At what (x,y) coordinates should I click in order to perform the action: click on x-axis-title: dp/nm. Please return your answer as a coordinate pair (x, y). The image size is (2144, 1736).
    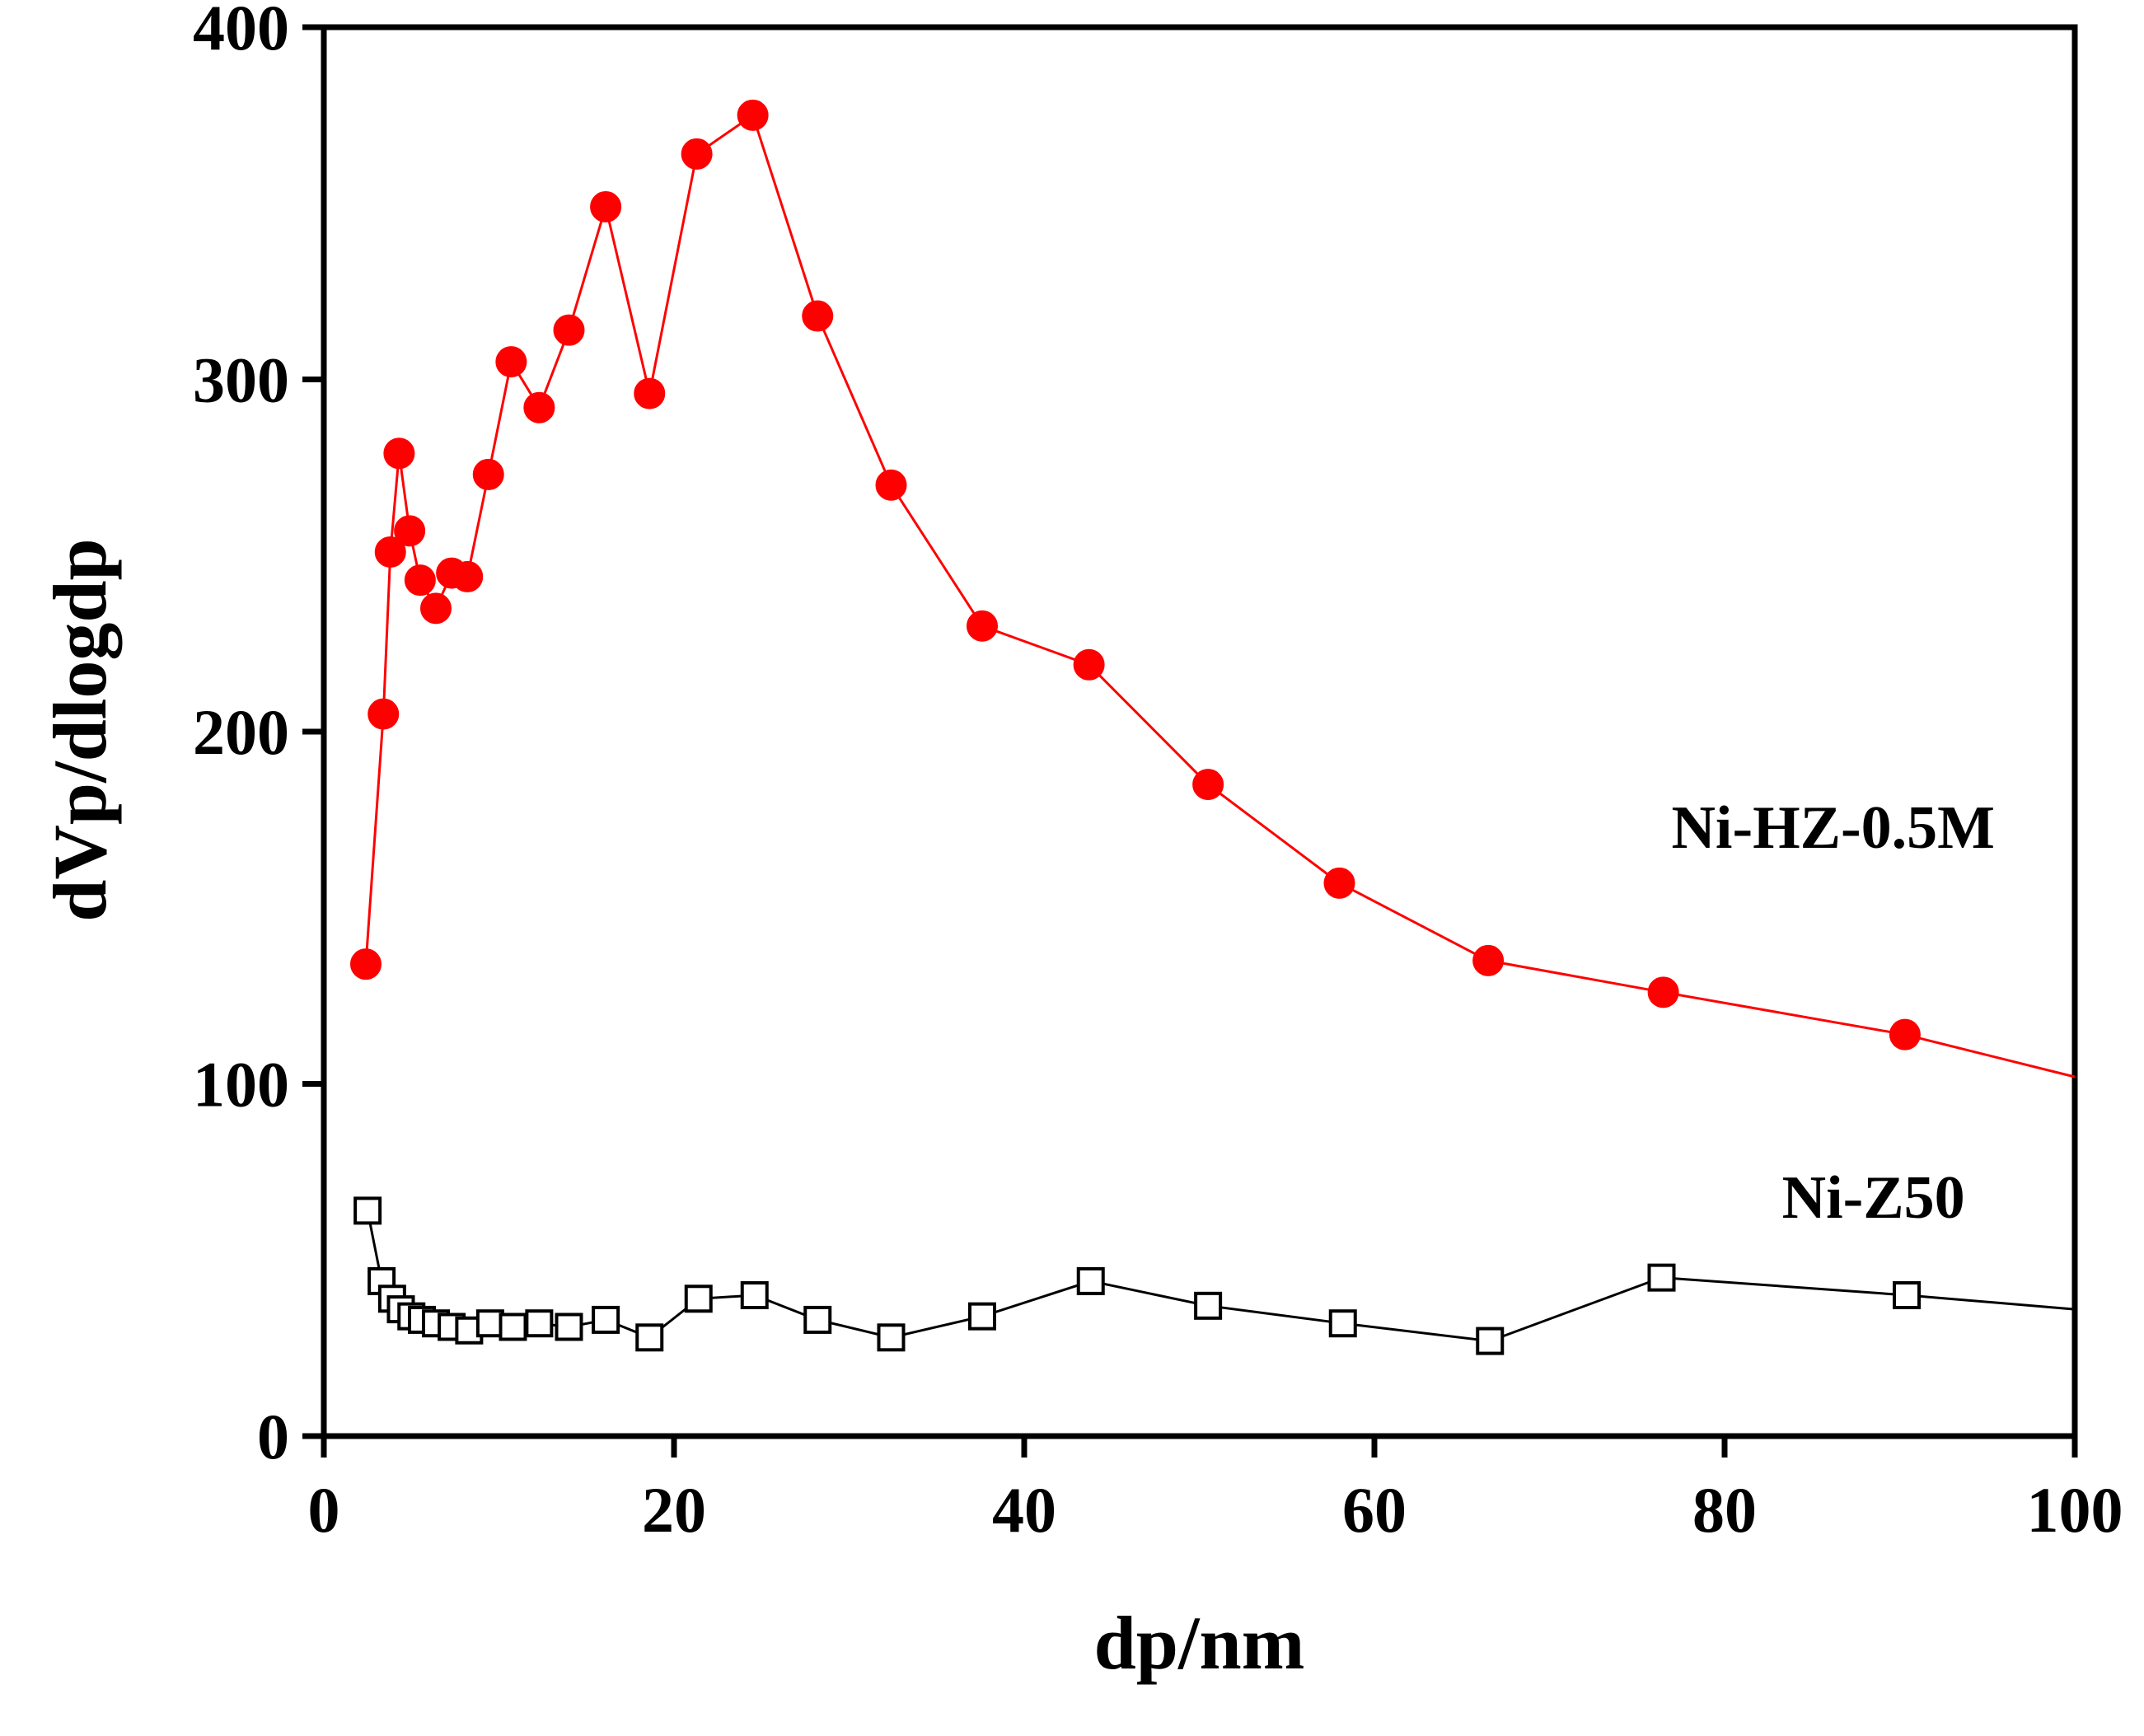
    Looking at the image, I should click on (1199, 1643).